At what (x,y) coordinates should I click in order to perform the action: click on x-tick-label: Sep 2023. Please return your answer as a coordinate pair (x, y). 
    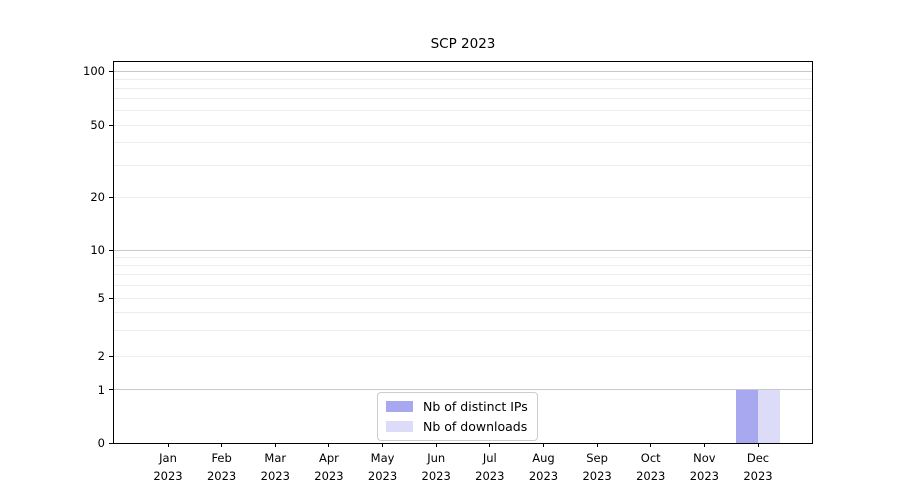
    Looking at the image, I should click on (597, 467).